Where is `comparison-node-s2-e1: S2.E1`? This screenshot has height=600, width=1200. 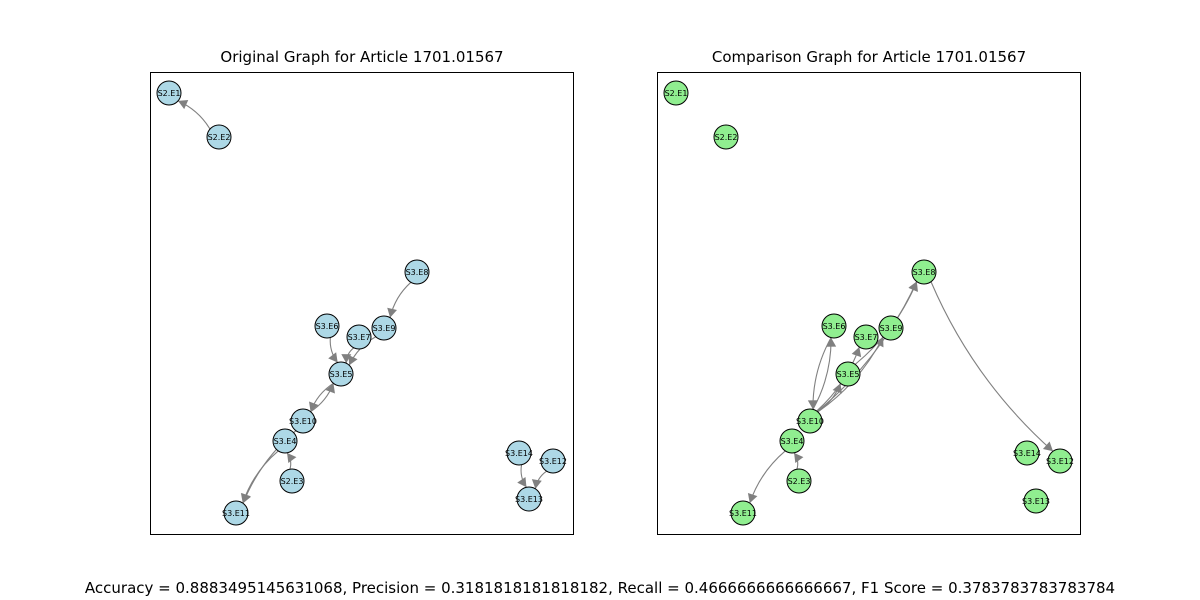 comparison-node-s2-e1: S2.E1 is located at coordinates (676, 93).